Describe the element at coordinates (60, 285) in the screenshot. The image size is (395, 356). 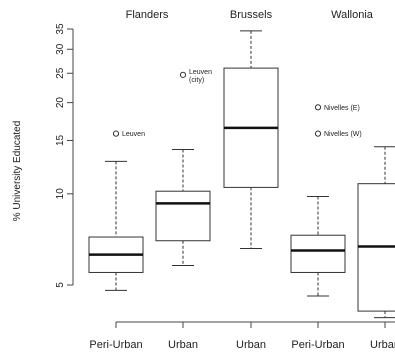
I see `y-tick-label: 5` at that location.